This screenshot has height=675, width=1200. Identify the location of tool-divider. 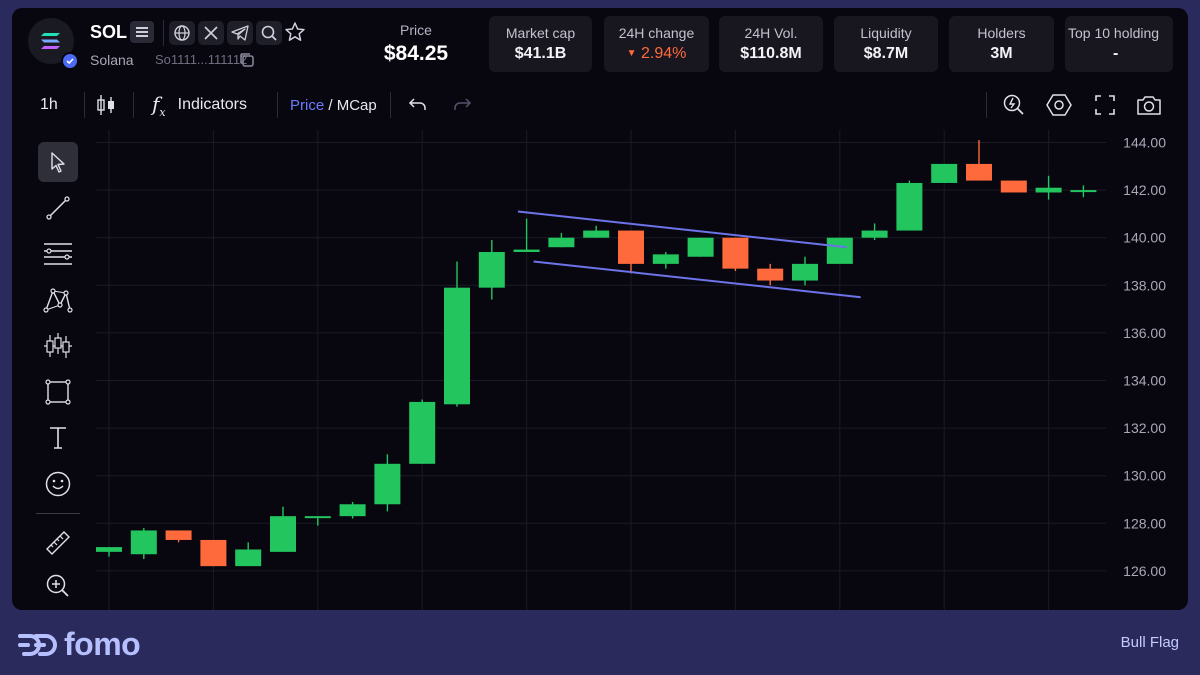
(58, 513).